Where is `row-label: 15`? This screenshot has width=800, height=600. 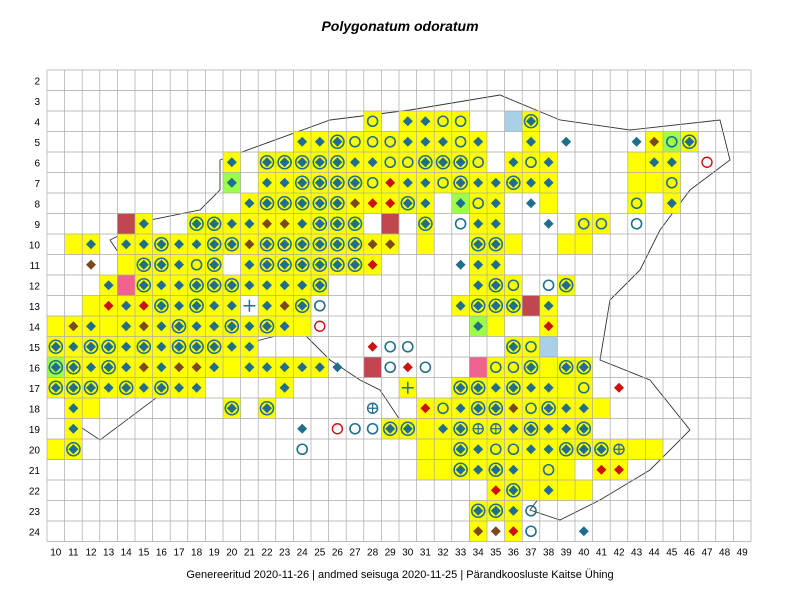 row-label: 15 is located at coordinates (35, 348).